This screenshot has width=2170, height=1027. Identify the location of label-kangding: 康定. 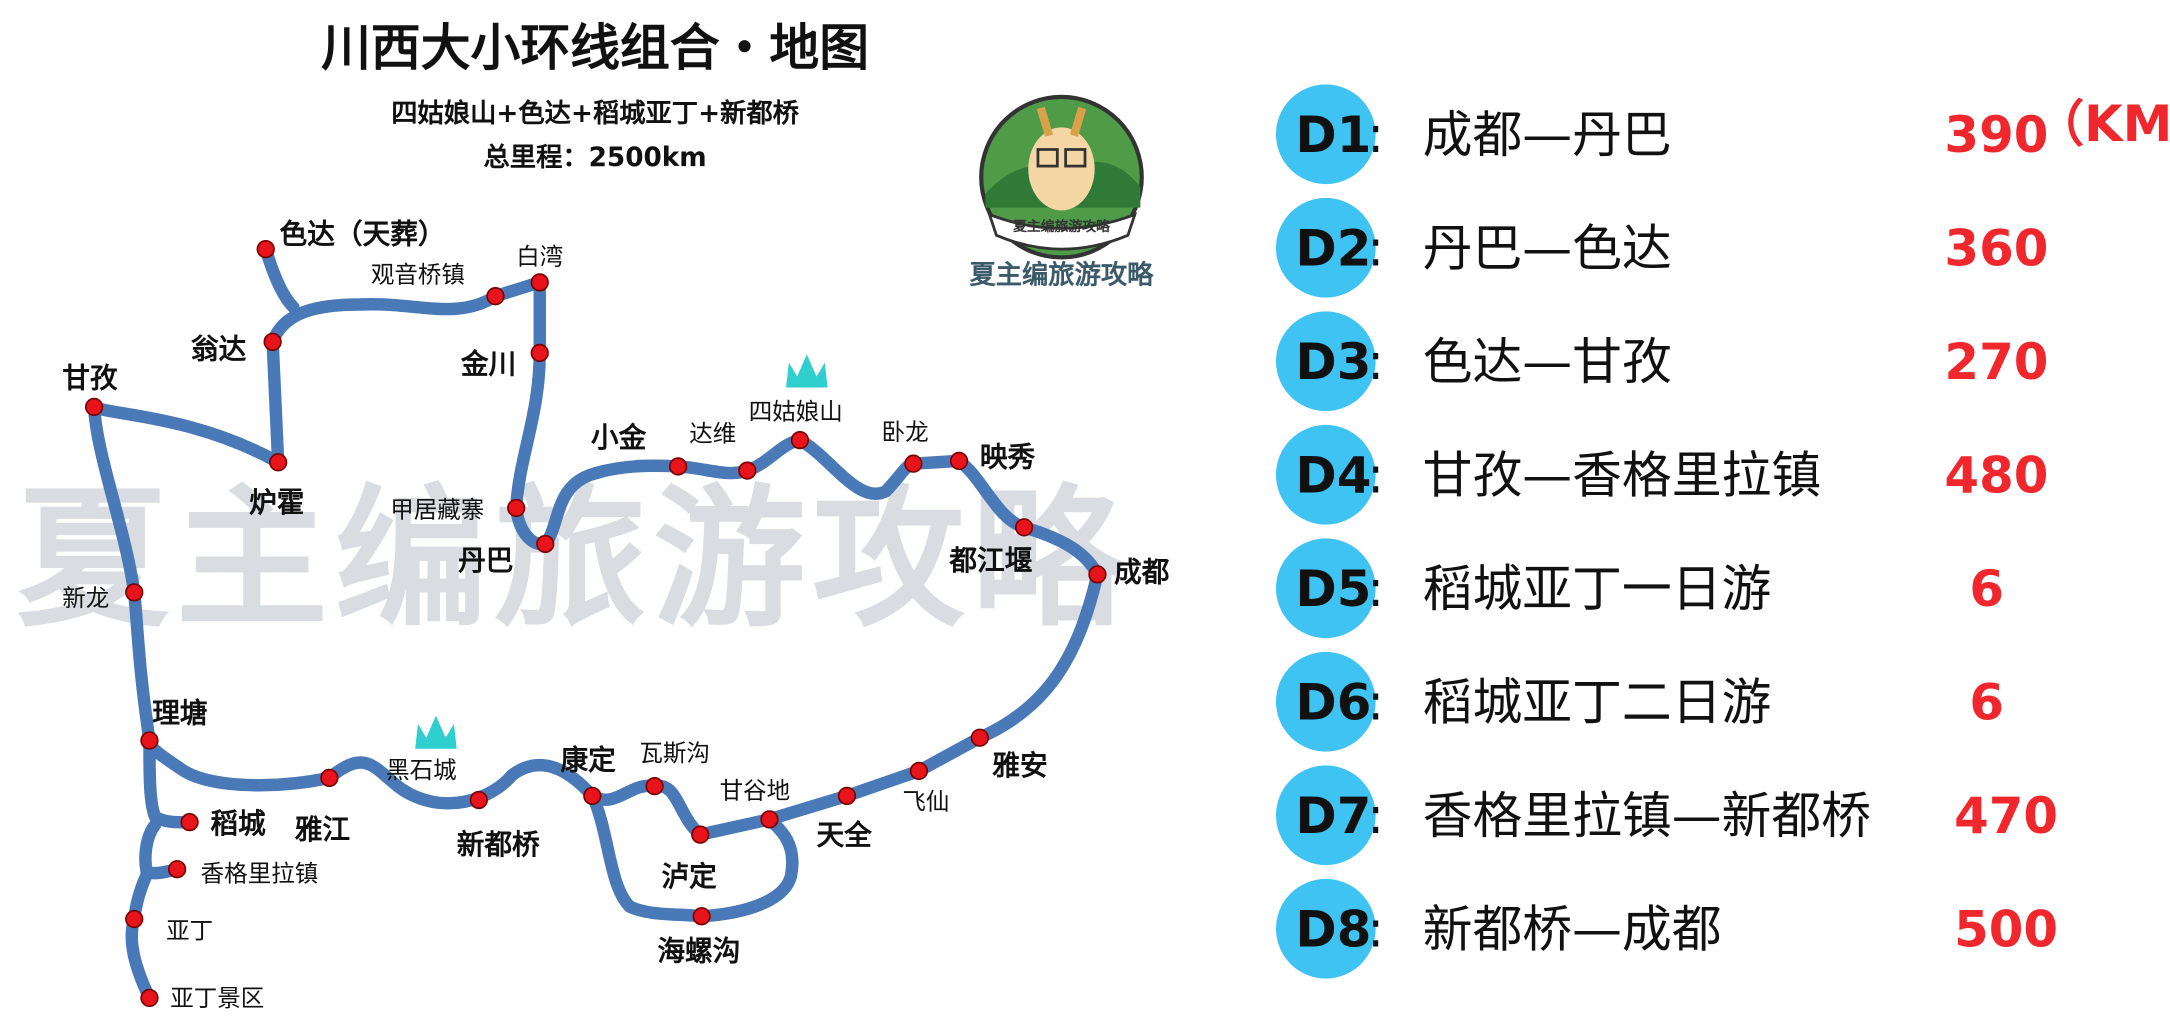
(588, 760).